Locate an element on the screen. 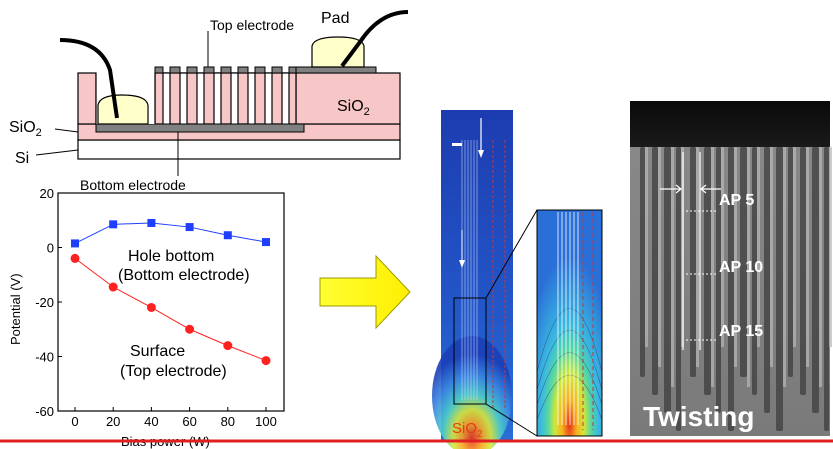  right-arrow is located at coordinates (365, 292).